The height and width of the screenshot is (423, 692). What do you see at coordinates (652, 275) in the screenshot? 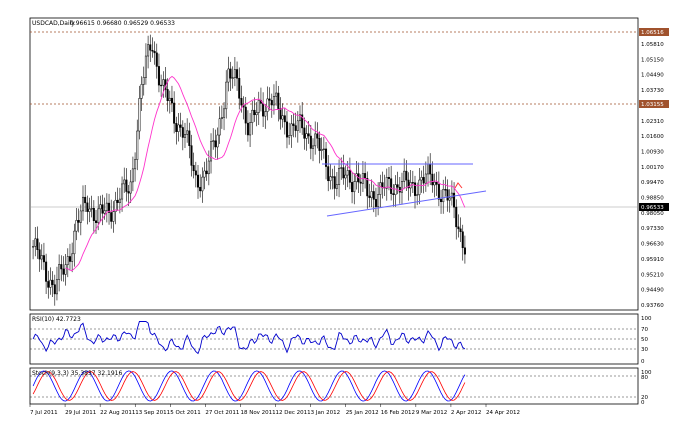
I see `price-tick-label: 0.95210` at bounding box center [652, 275].